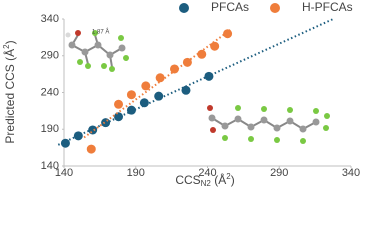  I want to click on y-axis-label: Predicted CCS (Å2), so click(9, 91).